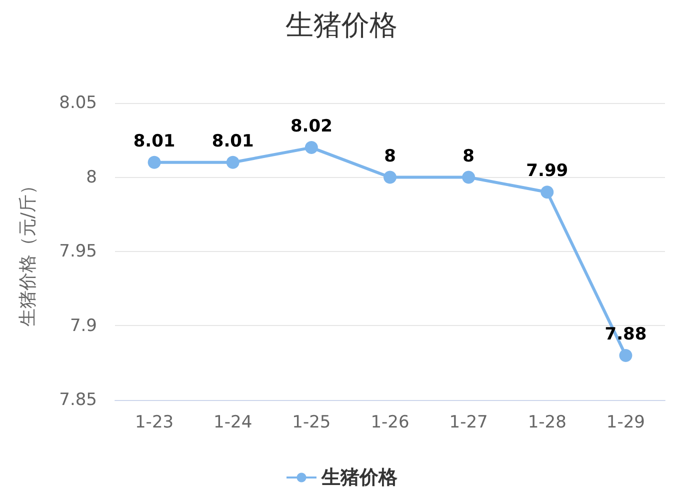 The height and width of the screenshot is (500, 683). Describe the element at coordinates (547, 422) in the screenshot. I see `x-tick-label: 1-28` at that location.